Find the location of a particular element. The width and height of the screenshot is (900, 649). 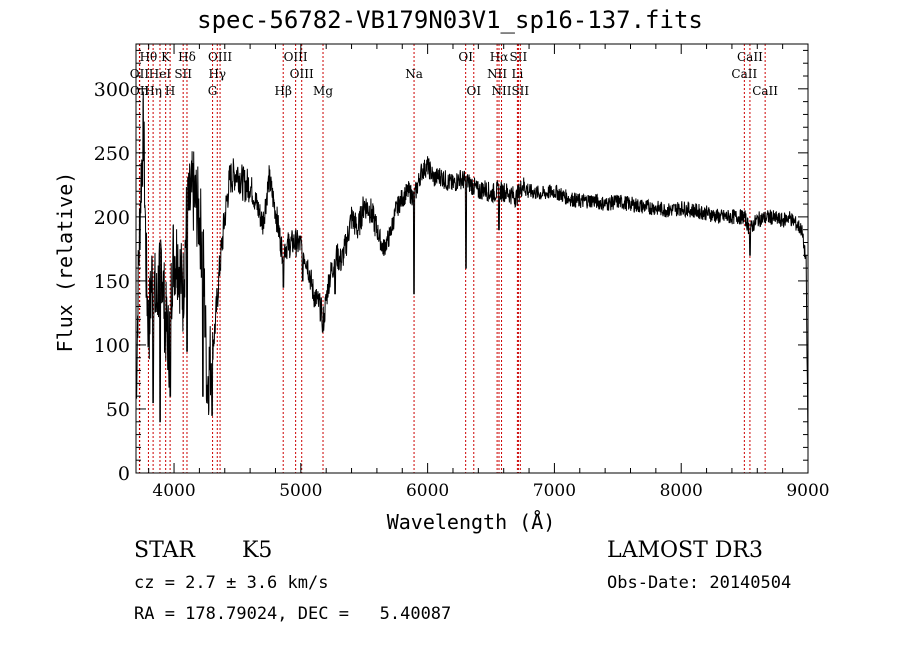

x-tick-label: 4000 is located at coordinates (173, 491).